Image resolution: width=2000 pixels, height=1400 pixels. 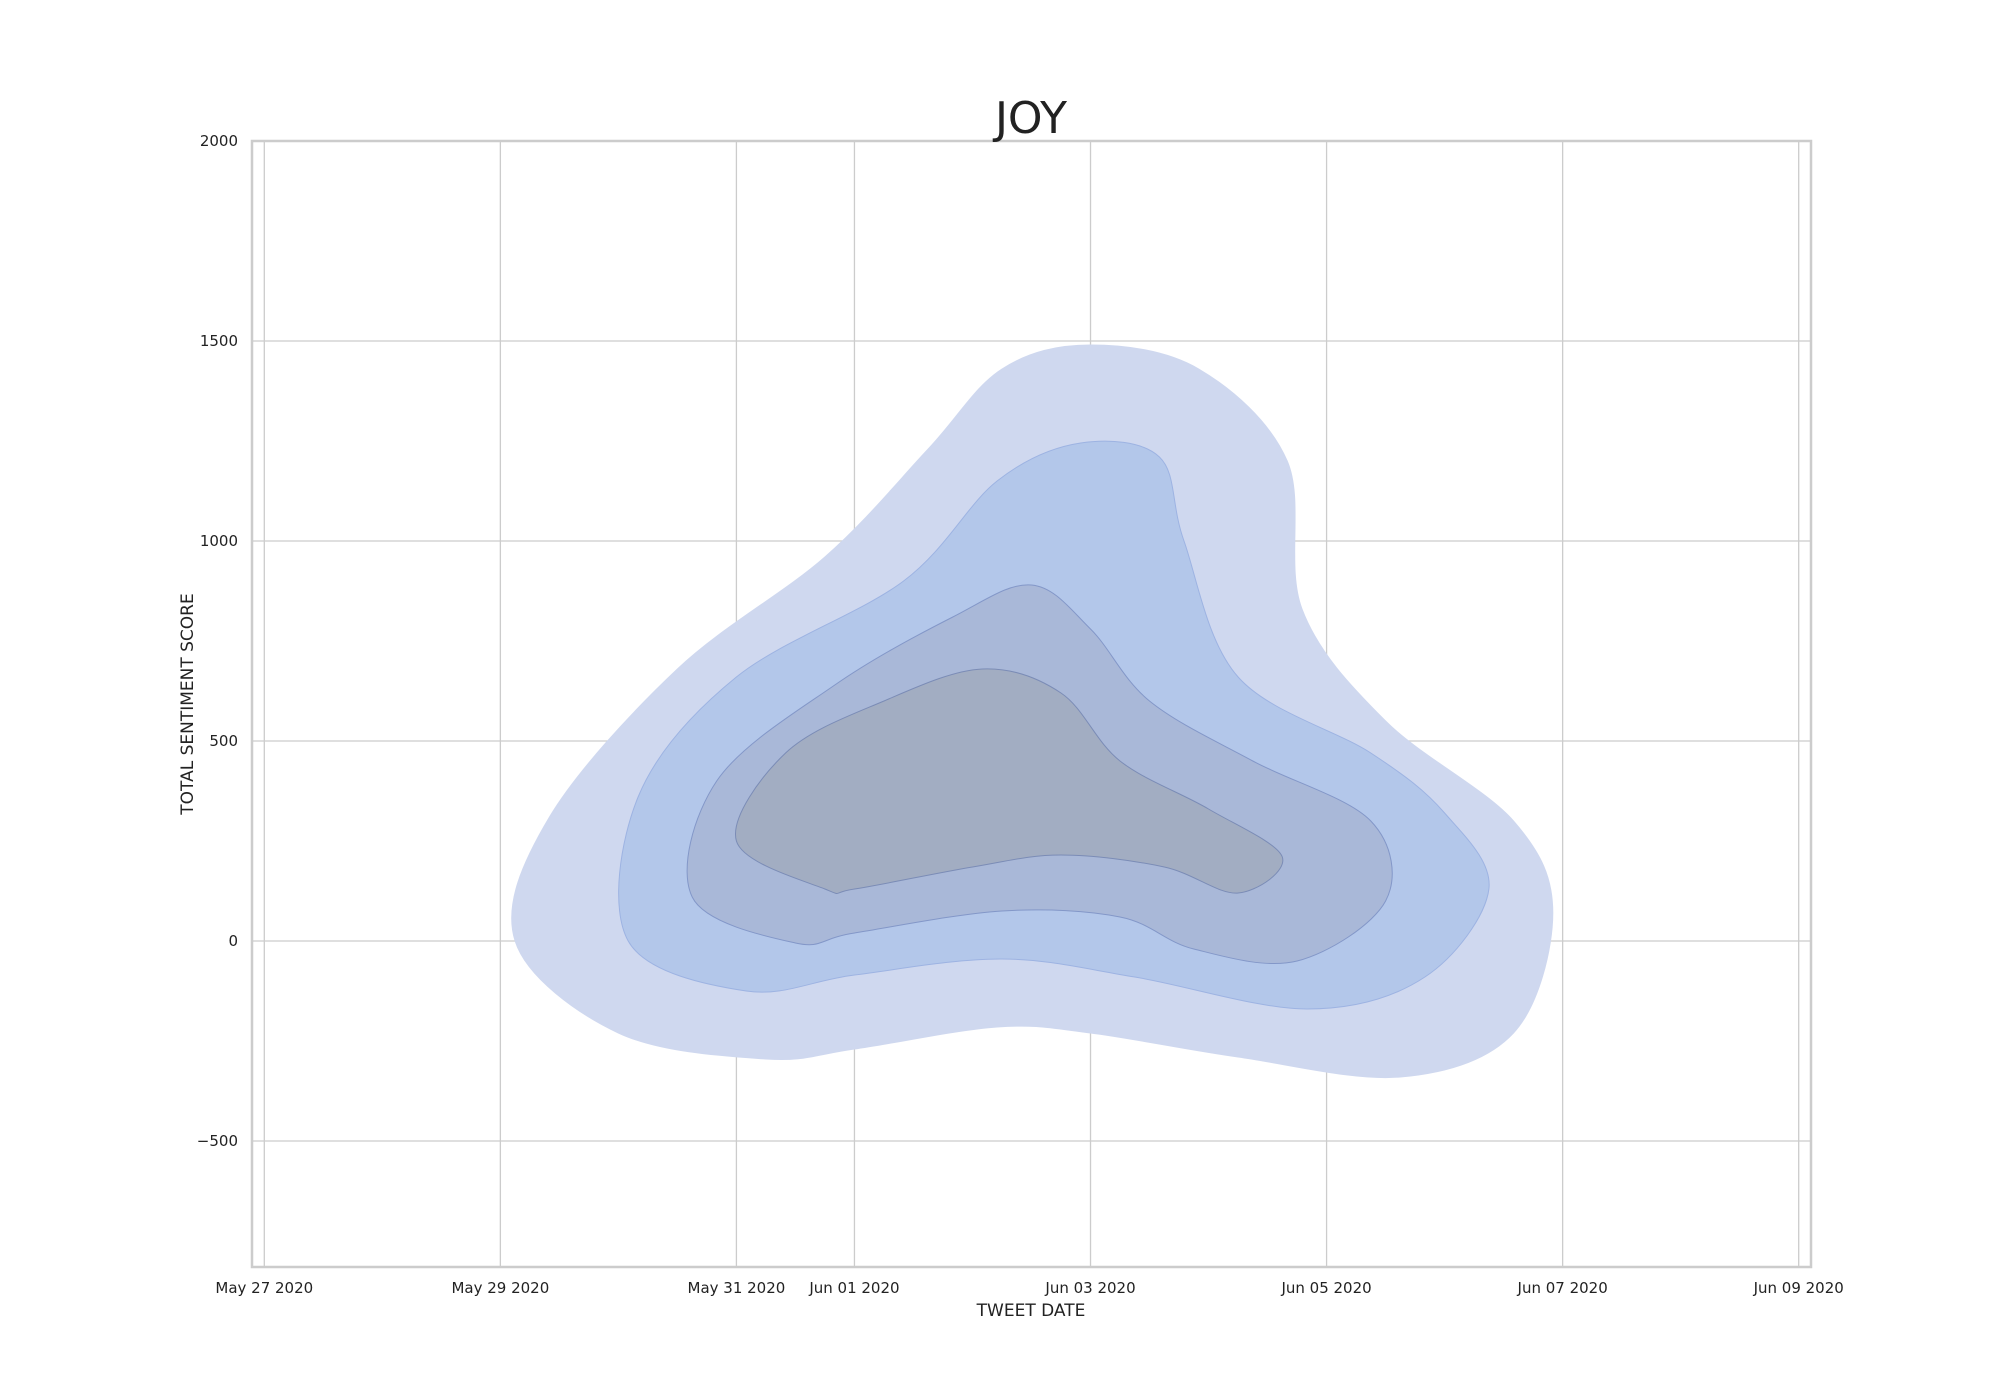 I want to click on x-tick-label: May 31 2020, so click(x=737, y=1288).